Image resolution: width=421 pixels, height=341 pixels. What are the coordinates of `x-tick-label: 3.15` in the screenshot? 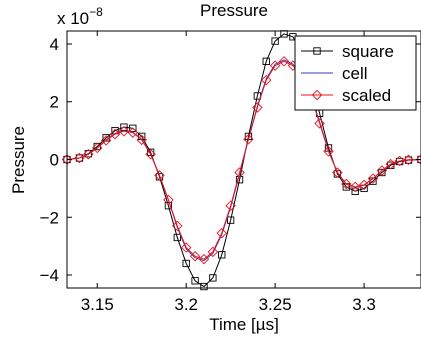 It's located at (97, 304).